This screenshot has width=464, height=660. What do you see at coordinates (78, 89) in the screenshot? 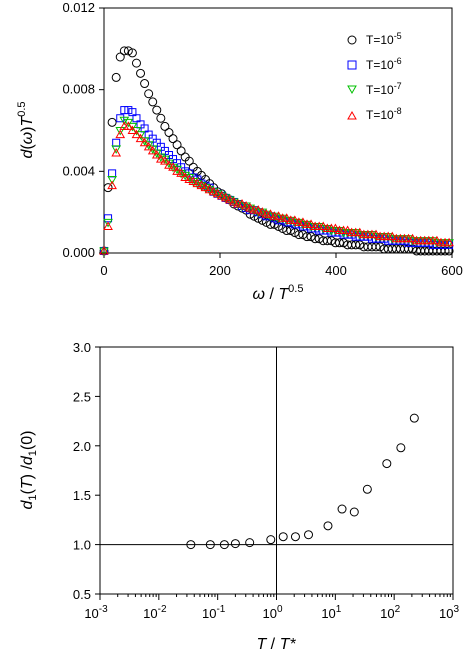
I see `top-y-tick-label: 0.008` at bounding box center [78, 89].